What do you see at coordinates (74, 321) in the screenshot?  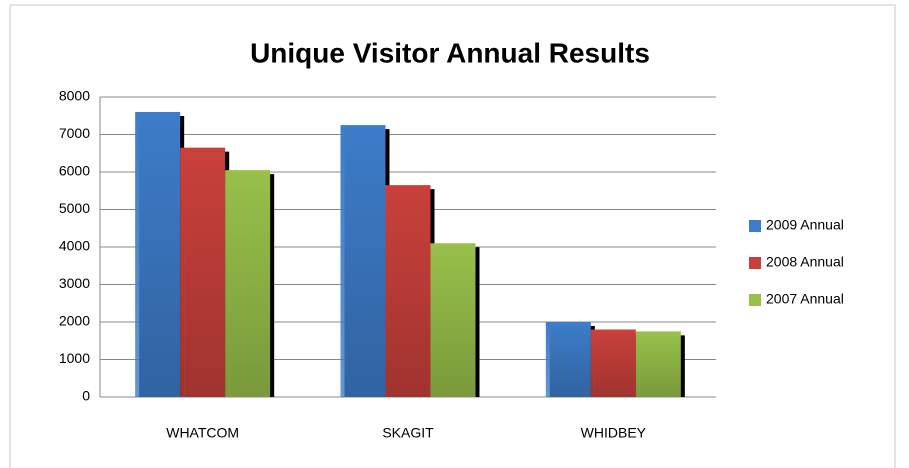 I see `y-tick-label: 2000` at bounding box center [74, 321].